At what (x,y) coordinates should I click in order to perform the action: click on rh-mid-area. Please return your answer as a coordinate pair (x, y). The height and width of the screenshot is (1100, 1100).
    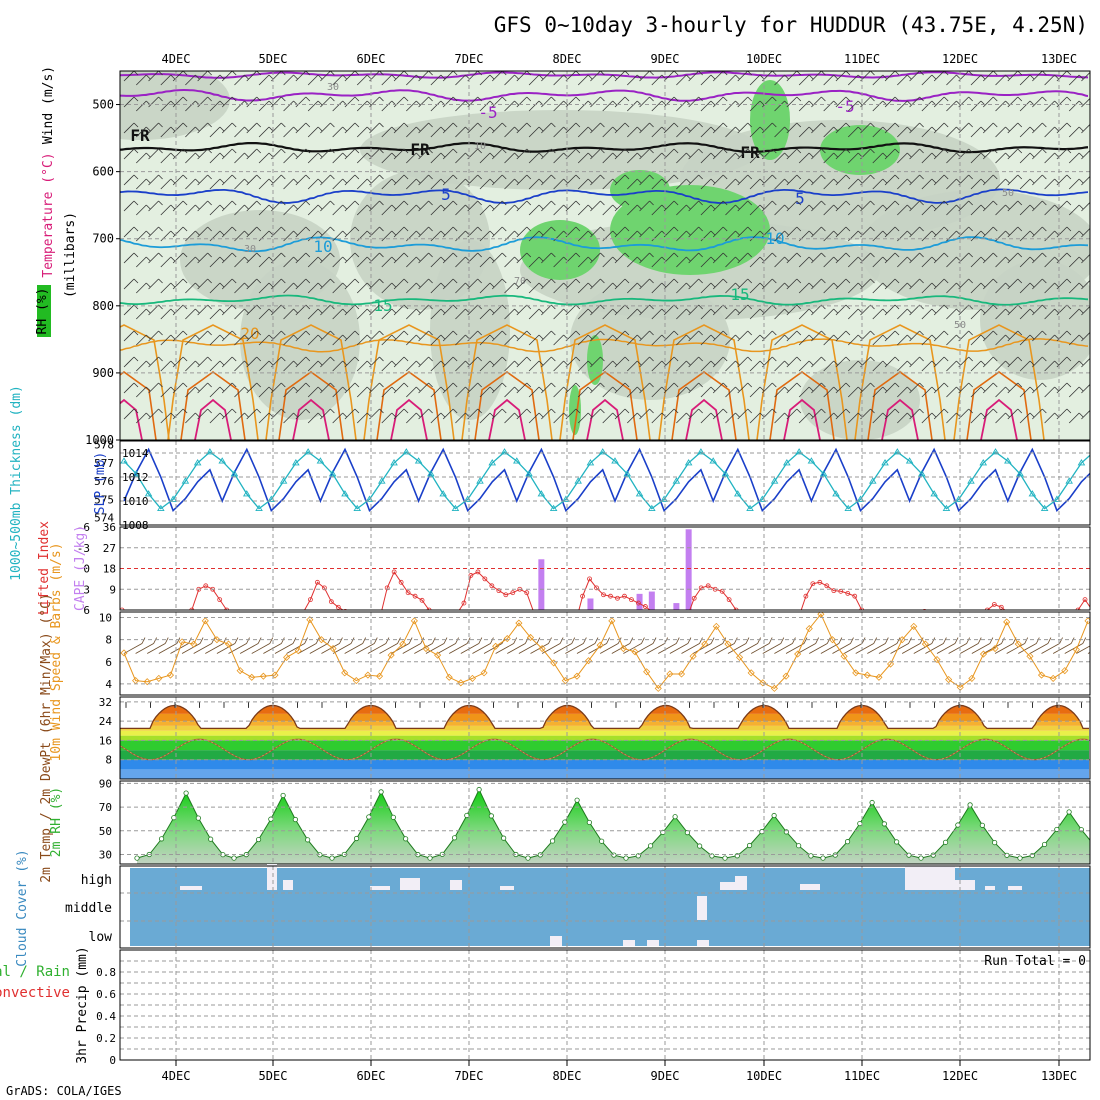
    Looking at the image, I should click on (1035, 320).